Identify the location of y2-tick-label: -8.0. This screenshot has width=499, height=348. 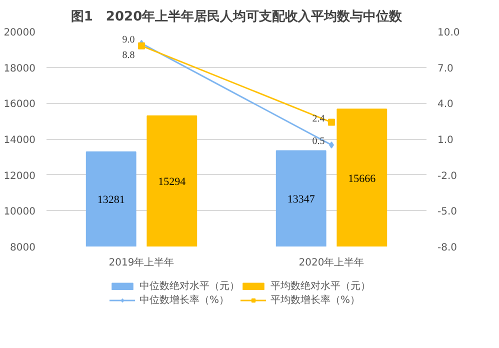
(448, 248).